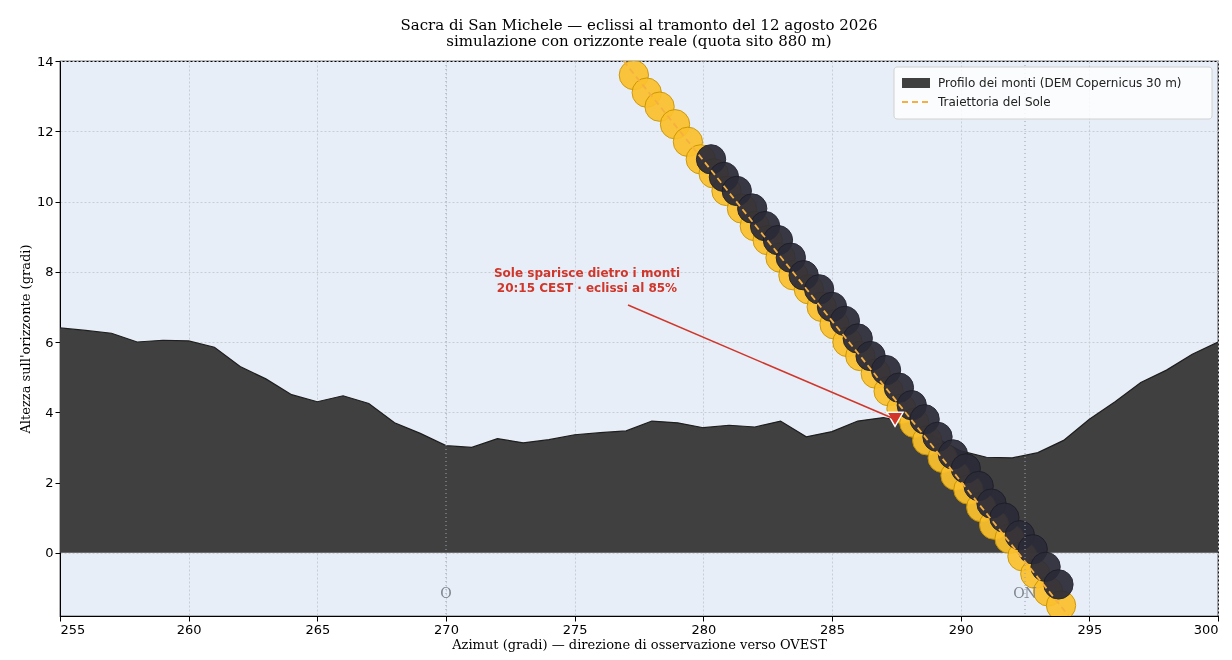 The width and height of the screenshot is (1232, 660). Describe the element at coordinates (446, 629) in the screenshot. I see `x-tick-label: 270` at that location.